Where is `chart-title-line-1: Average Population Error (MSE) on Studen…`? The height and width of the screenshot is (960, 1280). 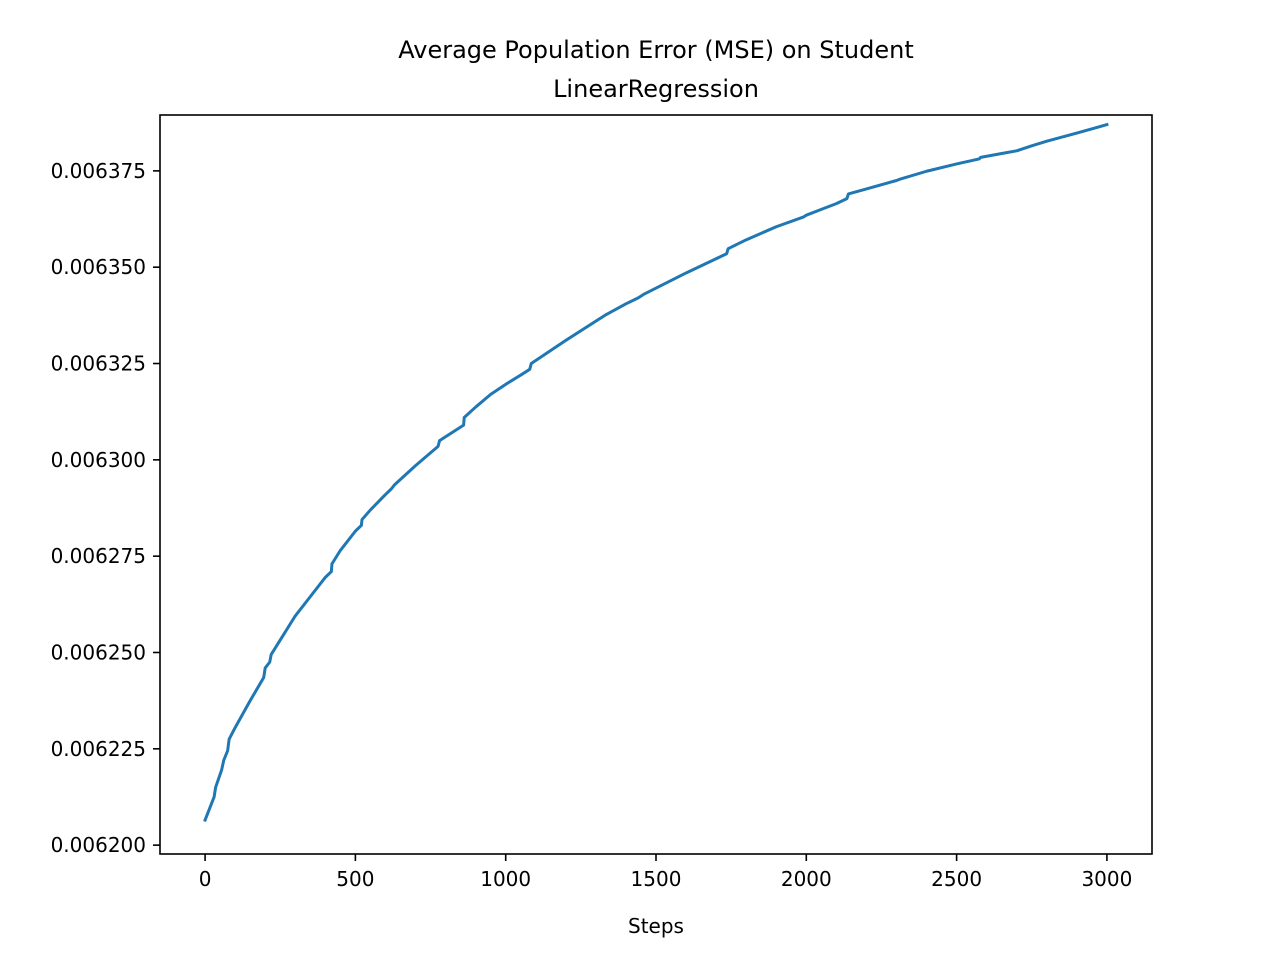
chart-title-line-1: Average Population Error (MSE) on Studen… is located at coordinates (656, 50).